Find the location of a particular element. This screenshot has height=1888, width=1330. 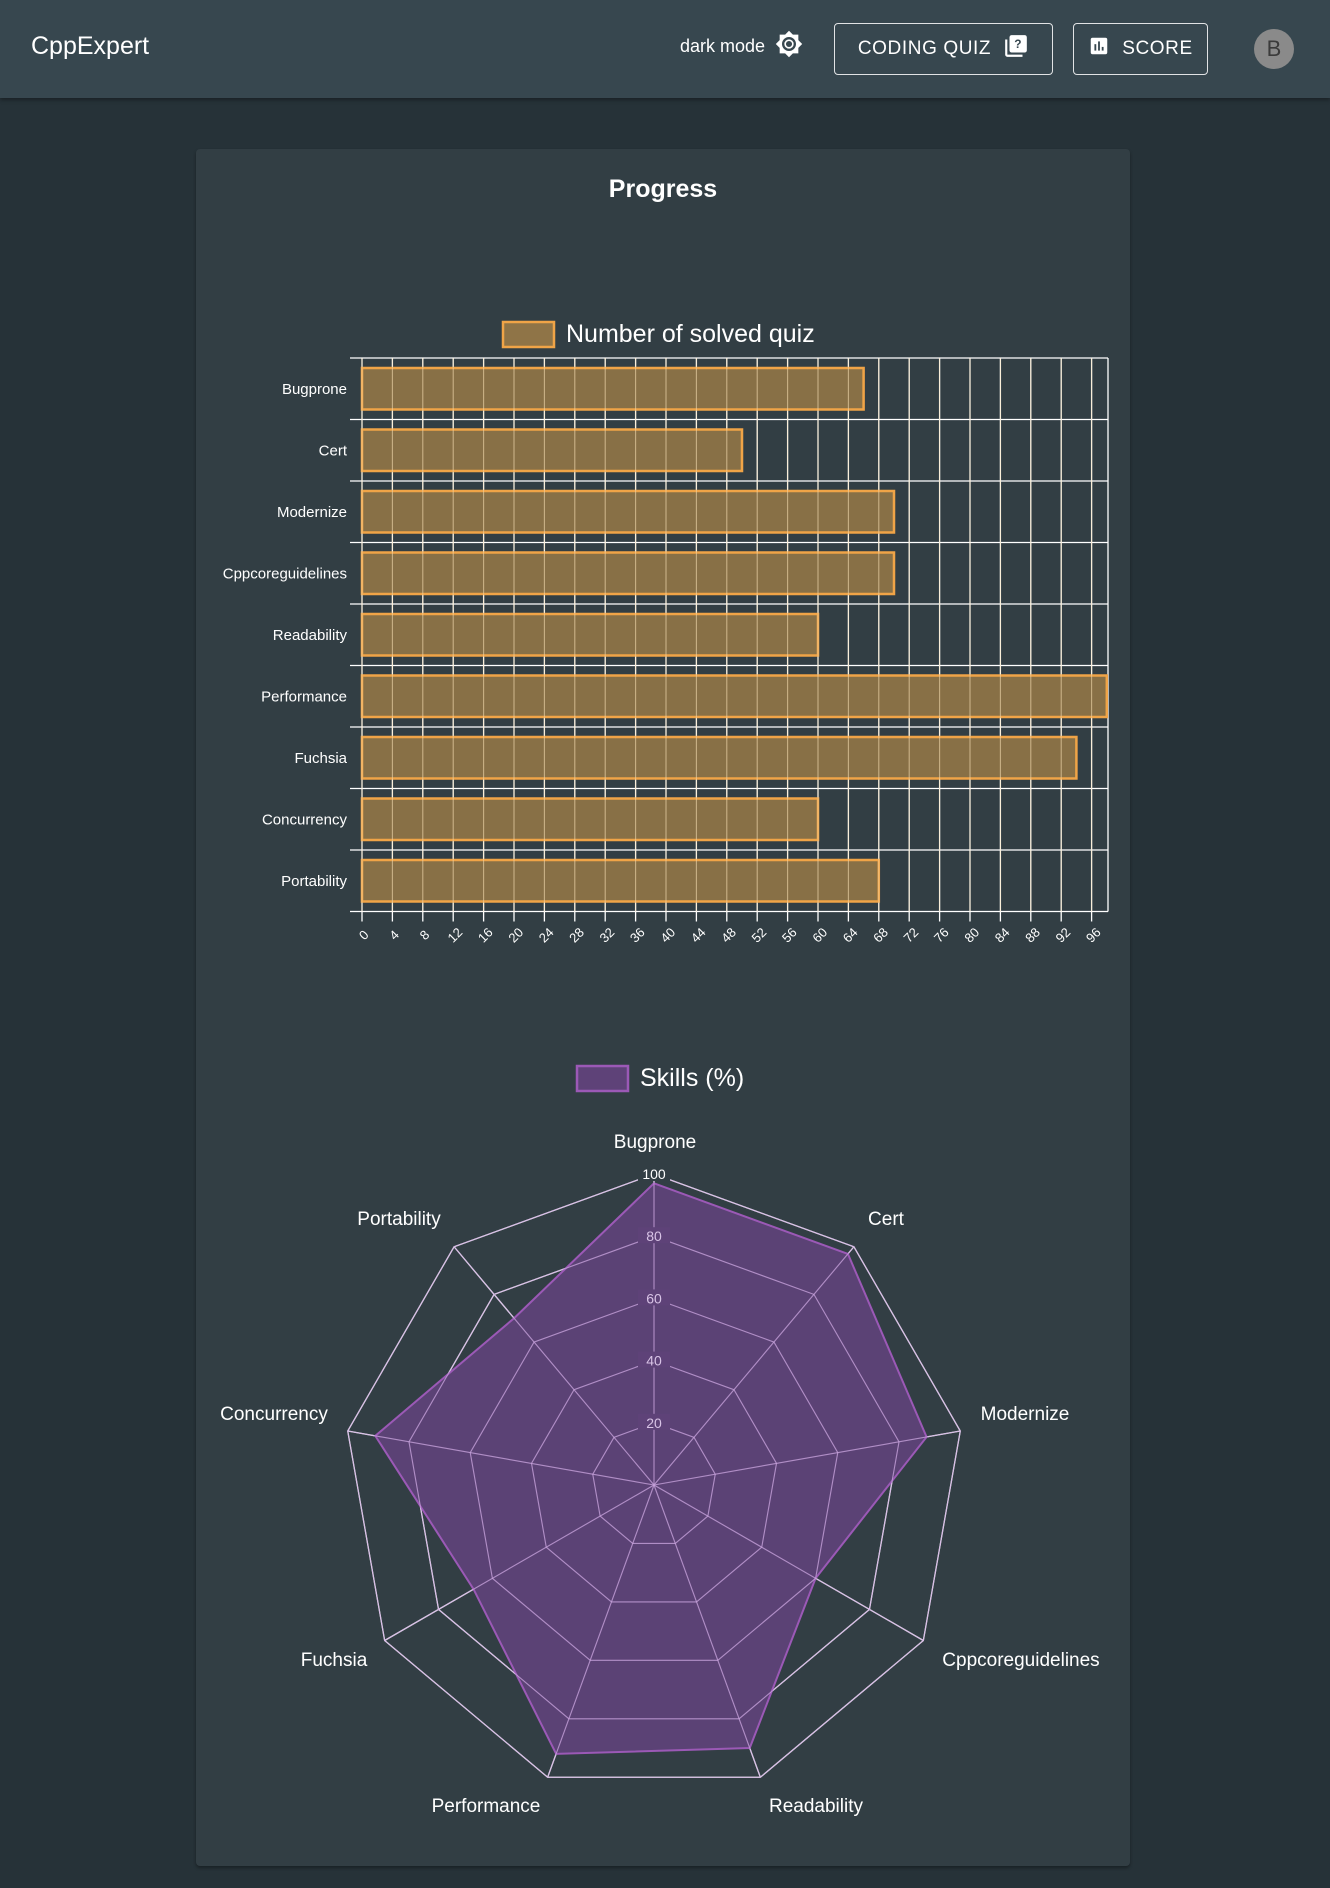

score-label: SCORE is located at coordinates (1157, 48).